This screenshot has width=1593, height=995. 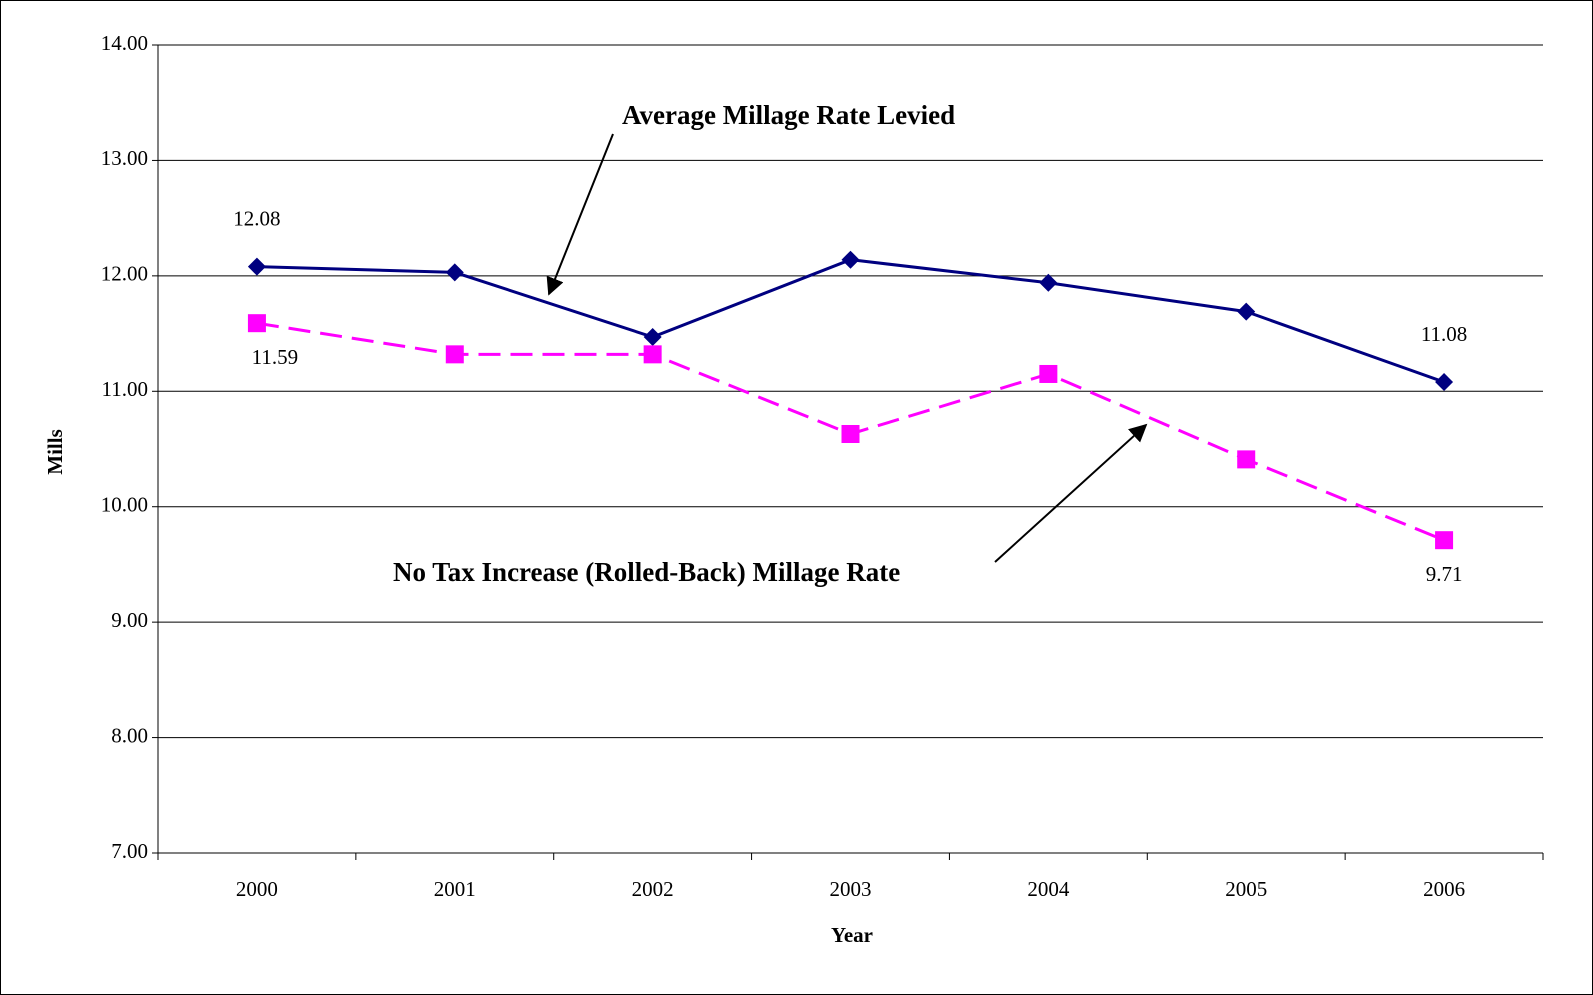 What do you see at coordinates (852, 935) in the screenshot?
I see `x-axis-title: Year` at bounding box center [852, 935].